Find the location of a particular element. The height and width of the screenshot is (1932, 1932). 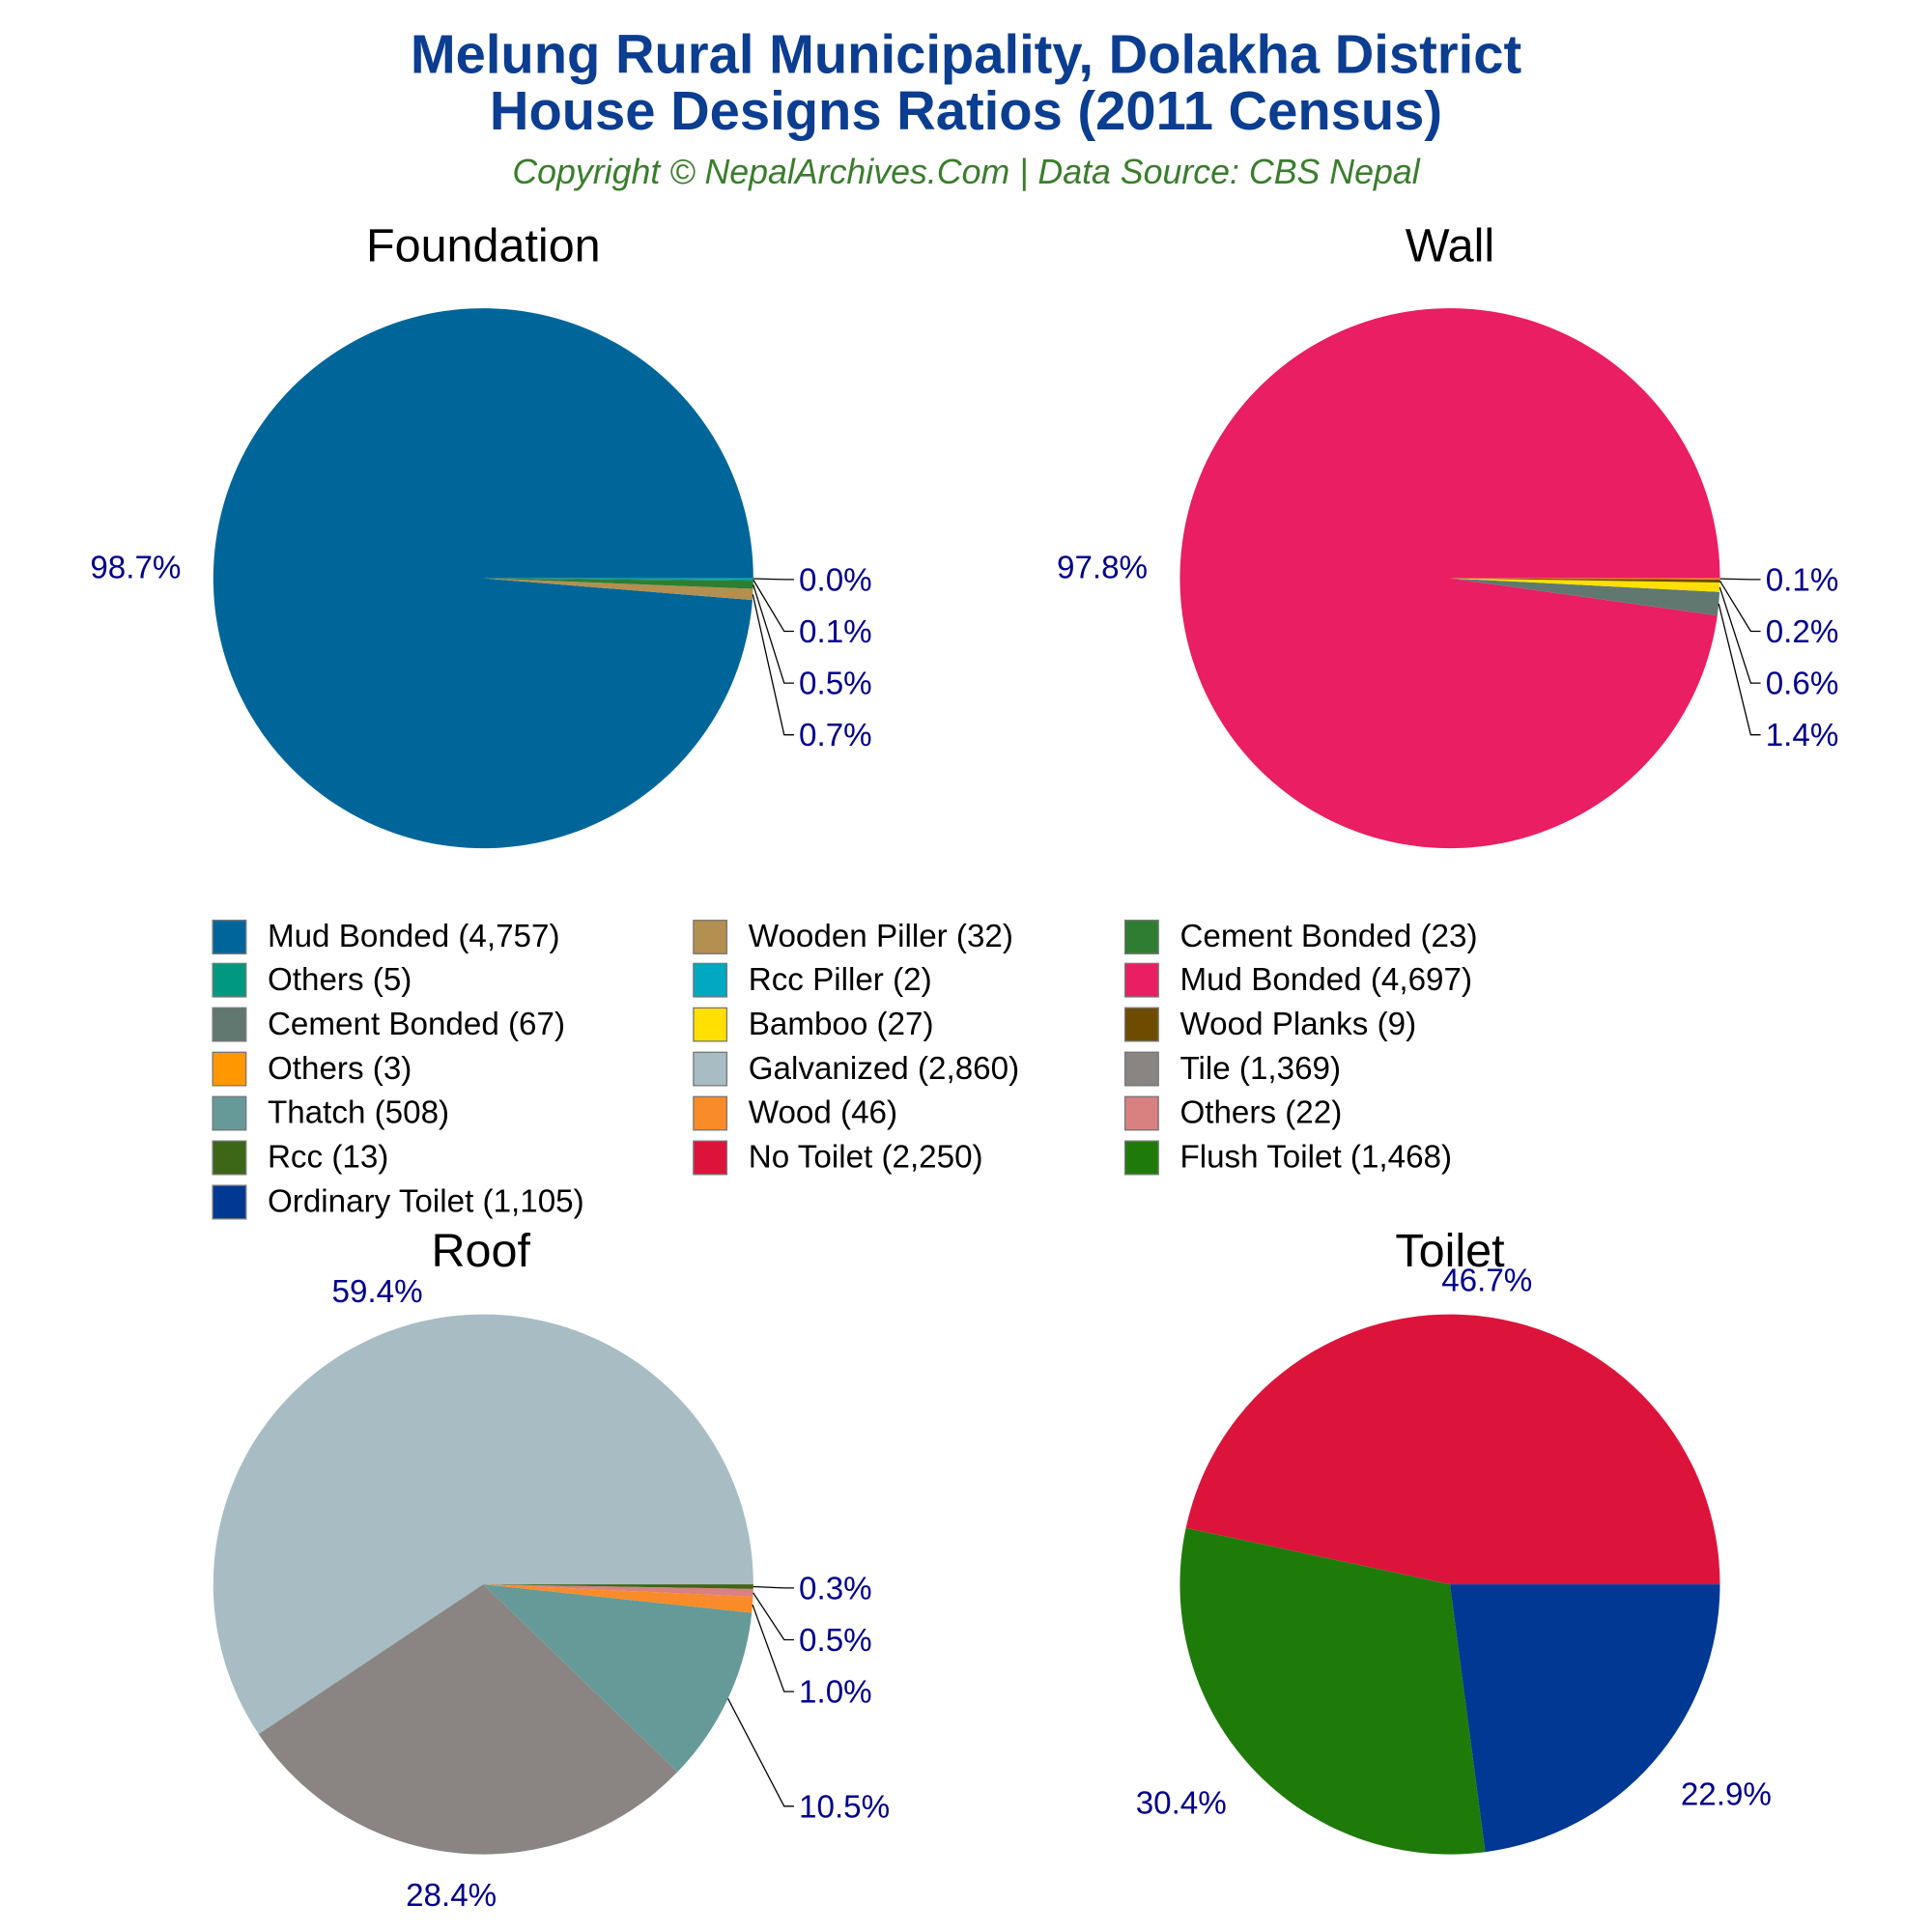

slice-label: 0.0% is located at coordinates (835, 580).